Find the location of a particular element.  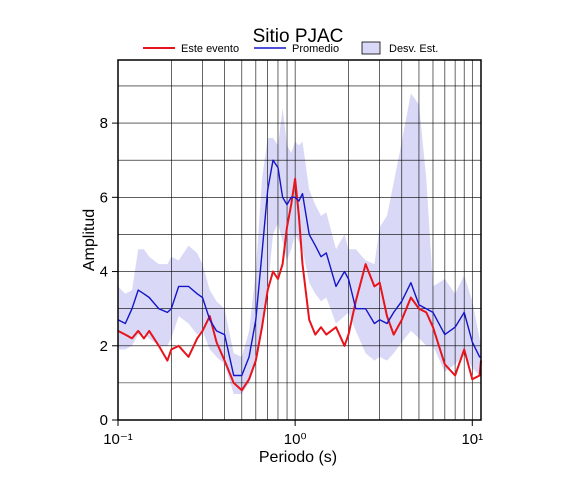

legend-label: Este evento is located at coordinates (210, 49).